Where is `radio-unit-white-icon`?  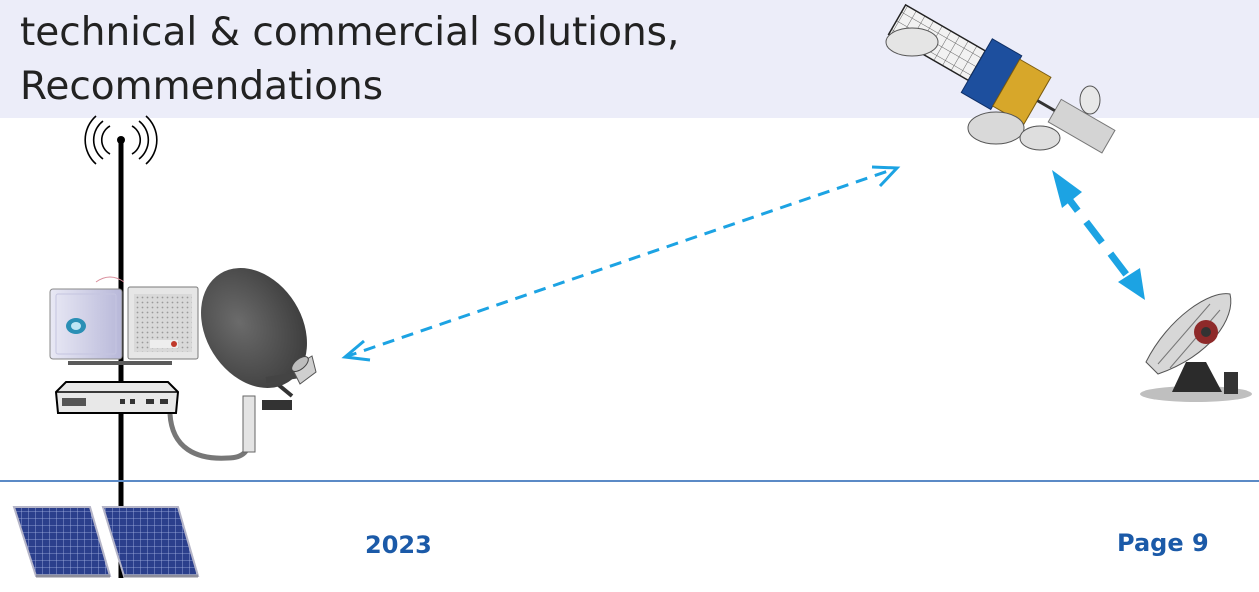
radio-unit-white-icon is located at coordinates (87, 318).